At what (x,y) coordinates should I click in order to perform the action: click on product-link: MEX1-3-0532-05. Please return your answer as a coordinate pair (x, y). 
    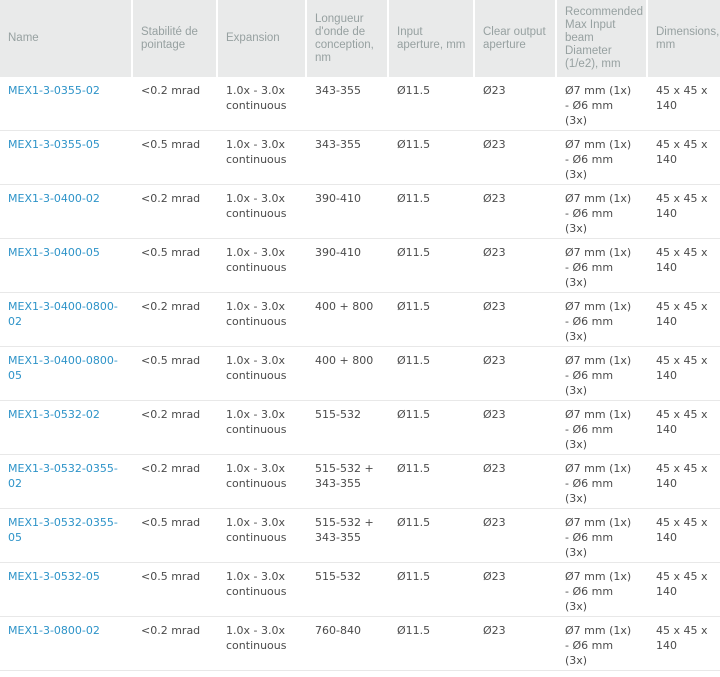
    Looking at the image, I should click on (54, 576).